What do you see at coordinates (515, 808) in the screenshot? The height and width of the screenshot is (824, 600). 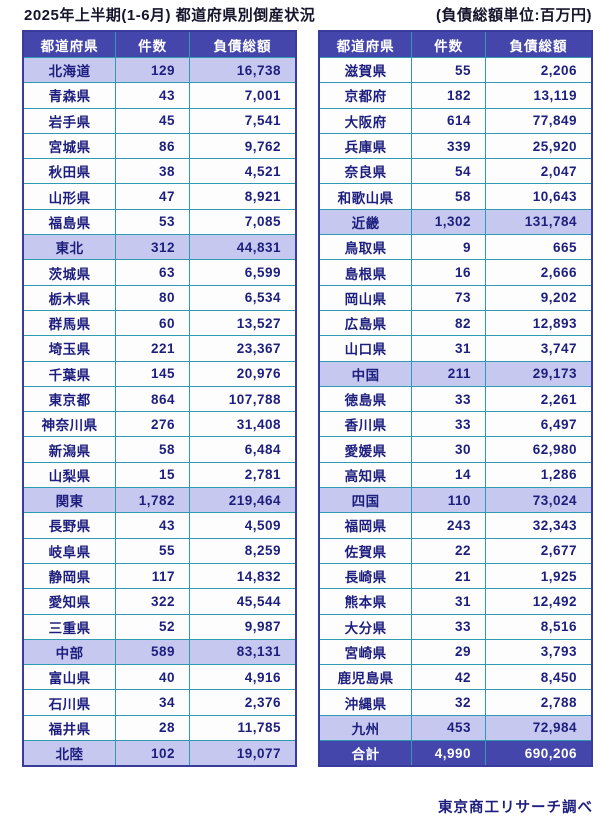 I see `source-credit: 東京商工リサーチ調べ` at bounding box center [515, 808].